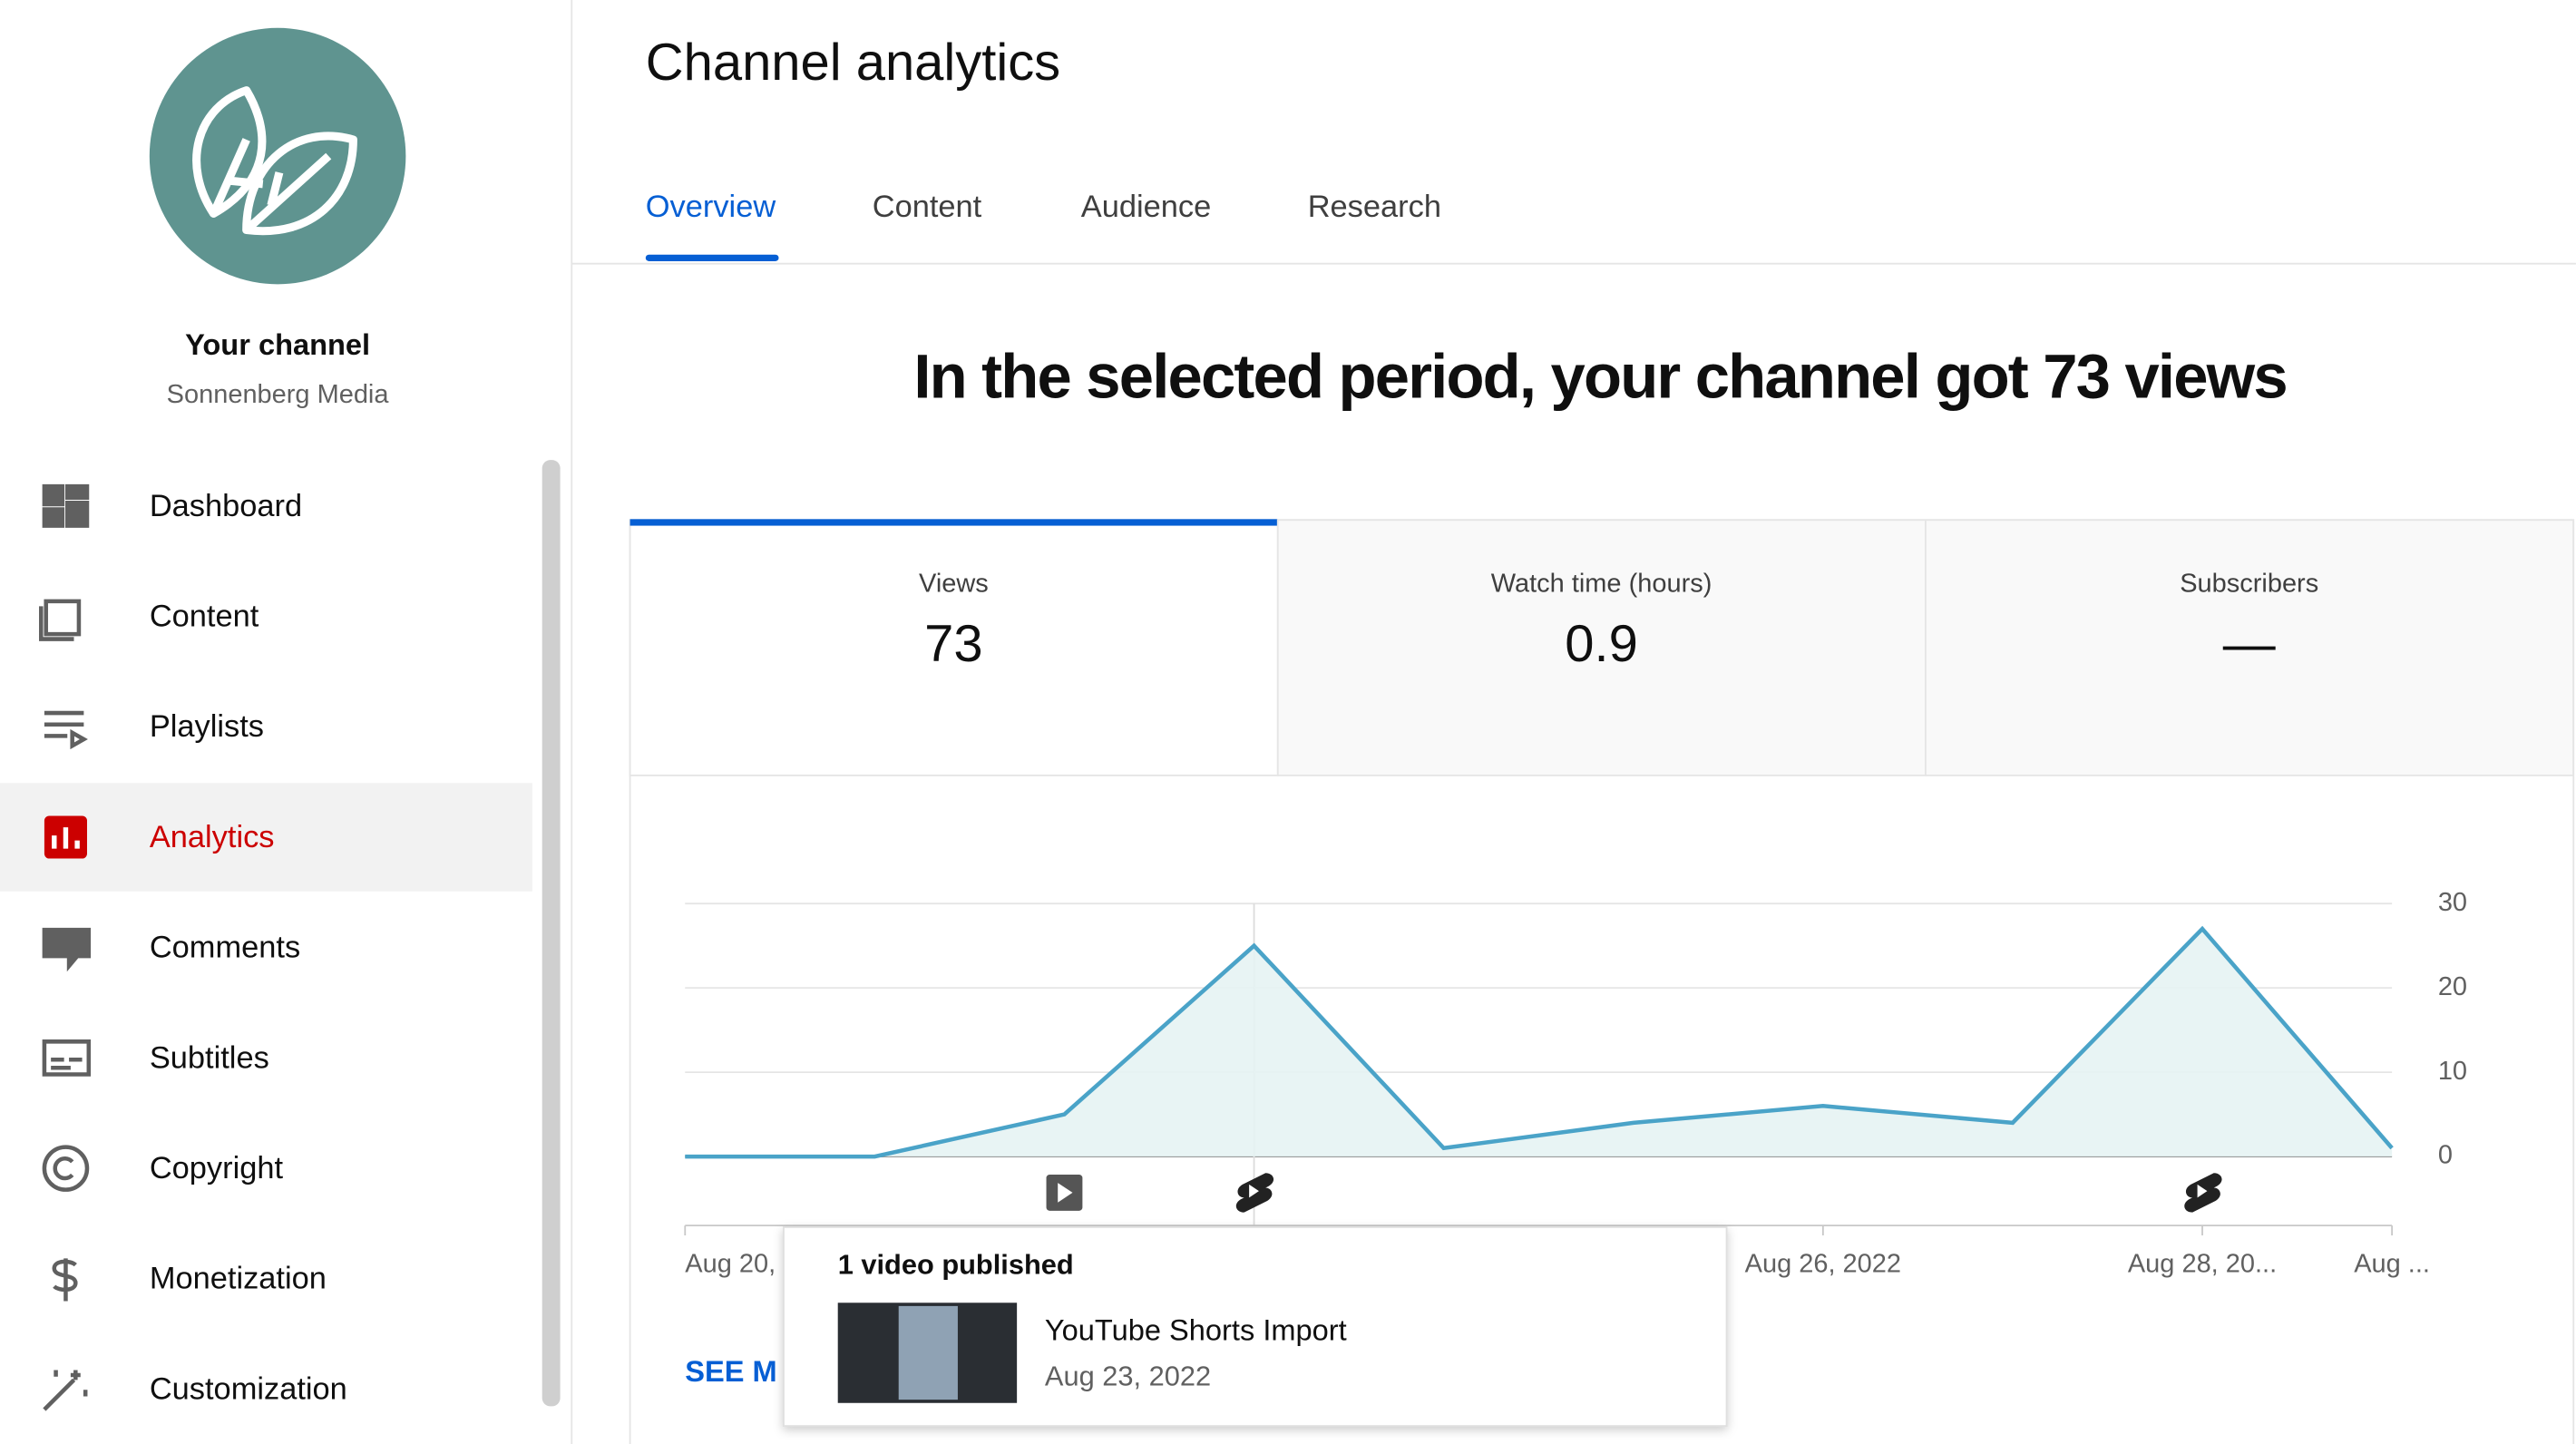 This screenshot has height=1444, width=2576. I want to click on menu-label: Subtitles, so click(209, 1057).